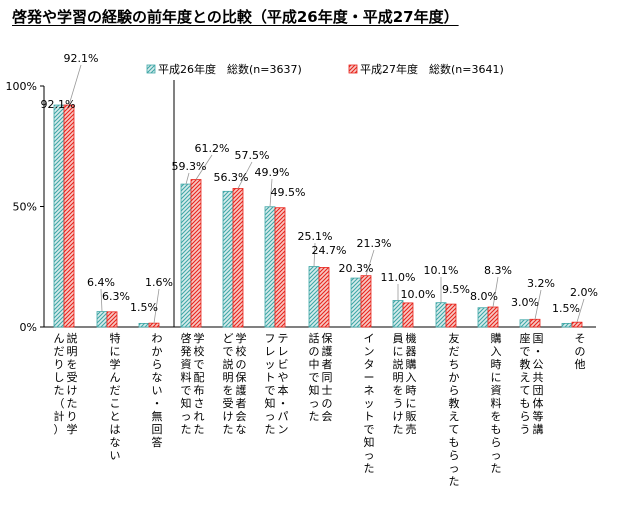  What do you see at coordinates (252, 155) in the screenshot?
I see `data-label: 57.5%` at bounding box center [252, 155].